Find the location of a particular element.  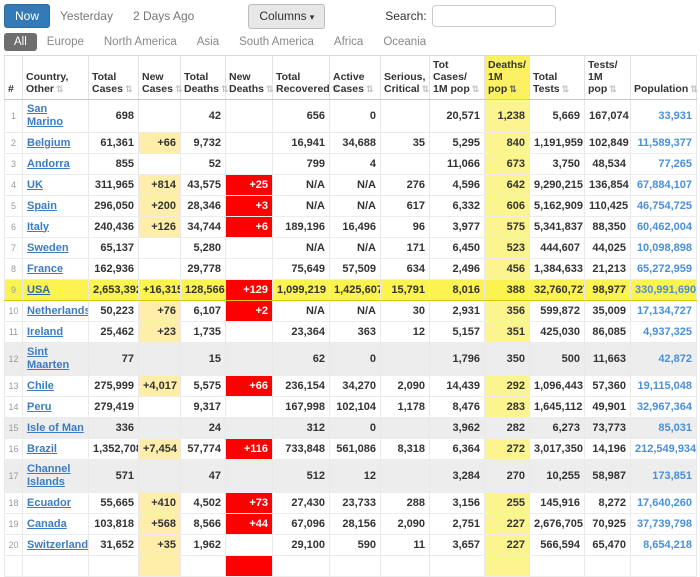

cell-total-deaths: 47 is located at coordinates (203, 476).